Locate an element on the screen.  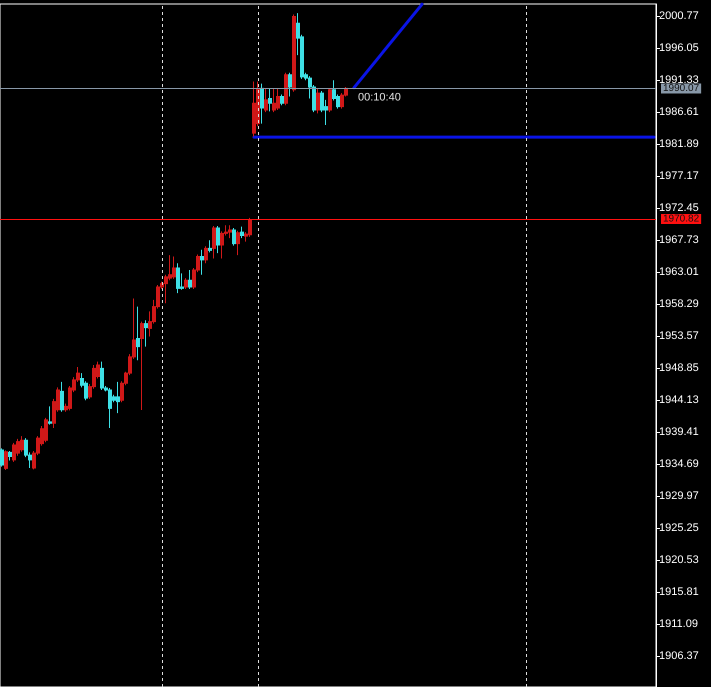
y-tick-label: 1948.85 is located at coordinates (679, 368).